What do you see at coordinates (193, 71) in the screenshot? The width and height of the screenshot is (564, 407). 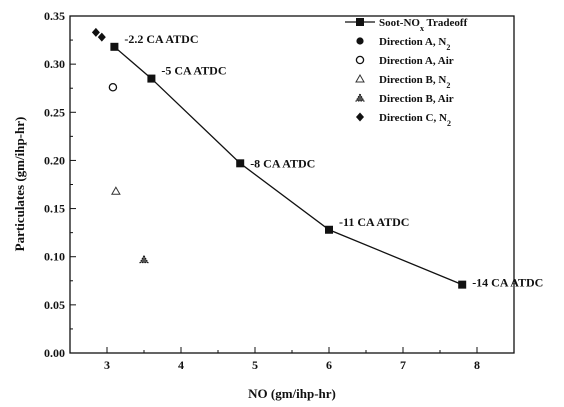 I see `data-label: -5 CA ATDC` at bounding box center [193, 71].